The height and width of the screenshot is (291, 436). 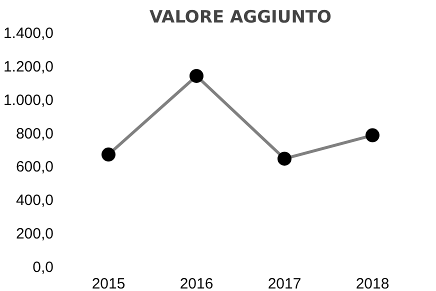 What do you see at coordinates (35, 201) in the screenshot?
I see `y-tick-label: 400,0` at bounding box center [35, 201].